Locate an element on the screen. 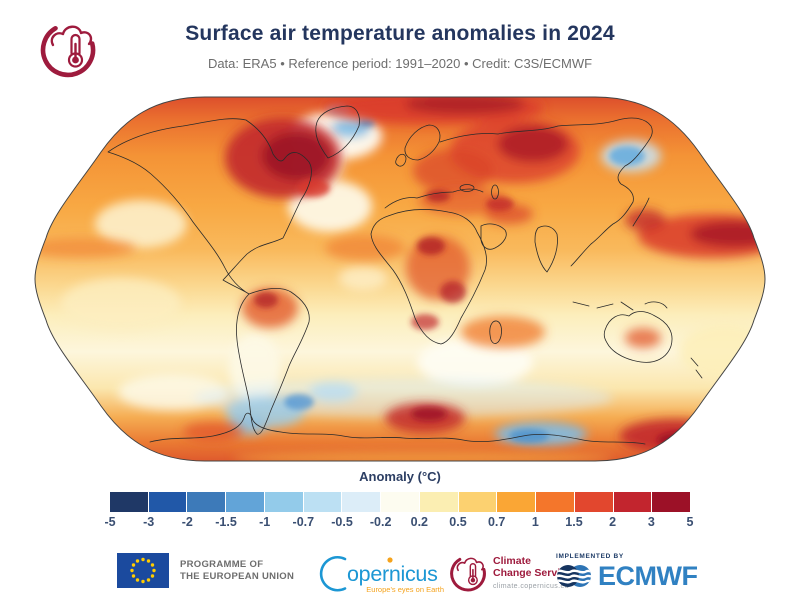 This screenshot has width=800, height=600. c3s-name-line1: Climate is located at coordinates (512, 561).